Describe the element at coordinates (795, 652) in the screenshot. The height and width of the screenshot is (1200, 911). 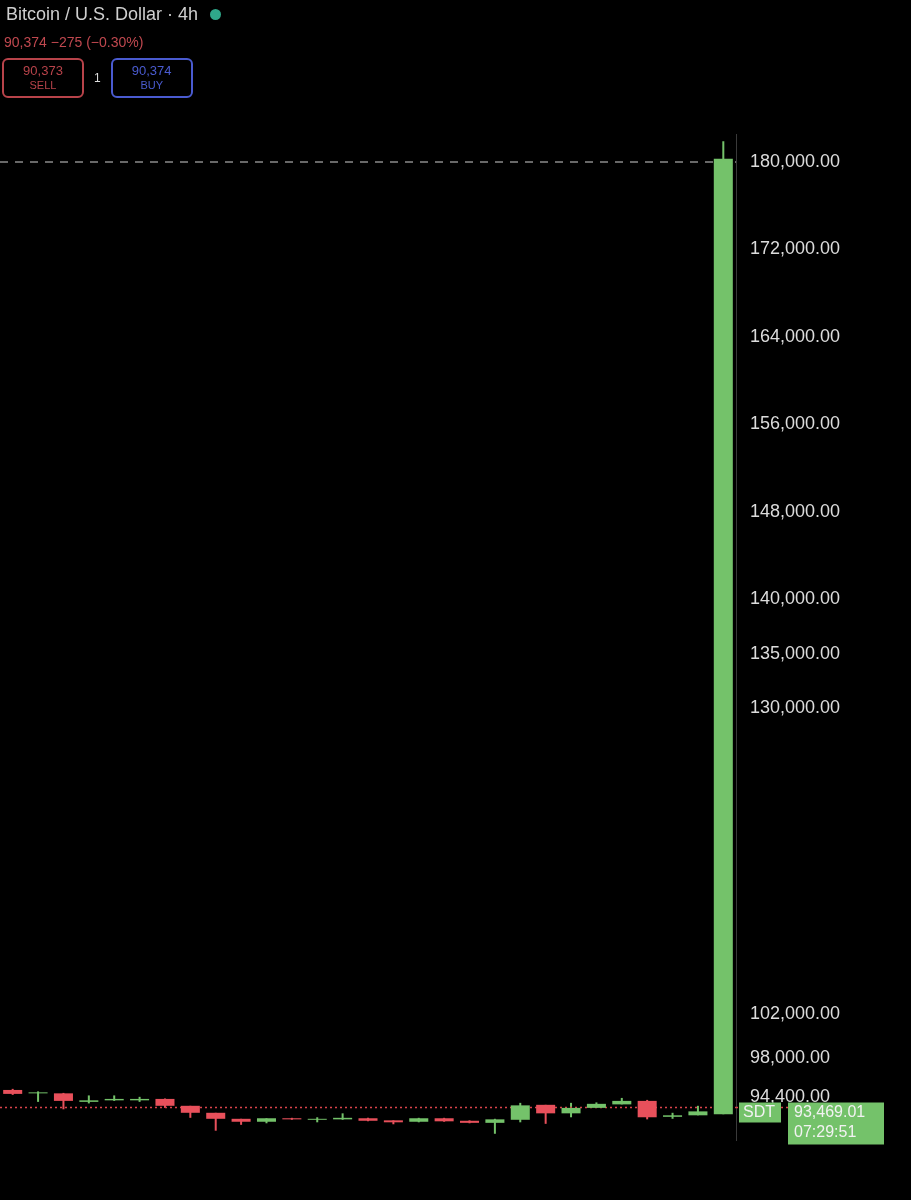
I see `y-tick-label: 135,000.00` at that location.